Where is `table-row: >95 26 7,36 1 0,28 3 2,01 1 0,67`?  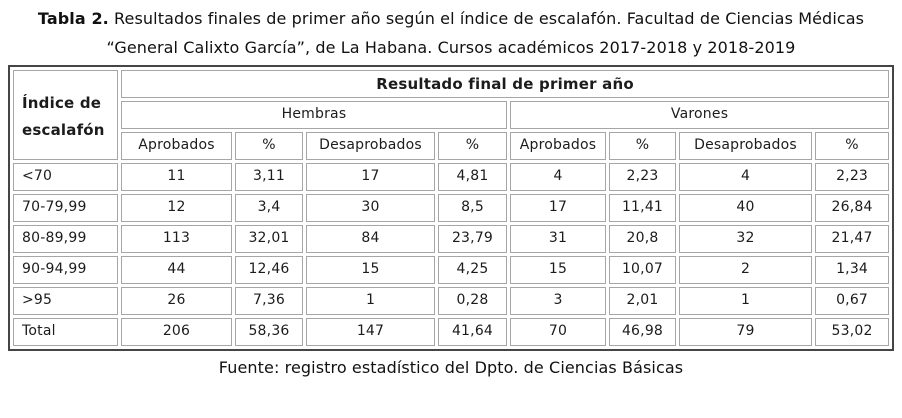
table-row: >95 26 7,36 1 0,28 3 2,01 1 0,67 is located at coordinates (451, 301).